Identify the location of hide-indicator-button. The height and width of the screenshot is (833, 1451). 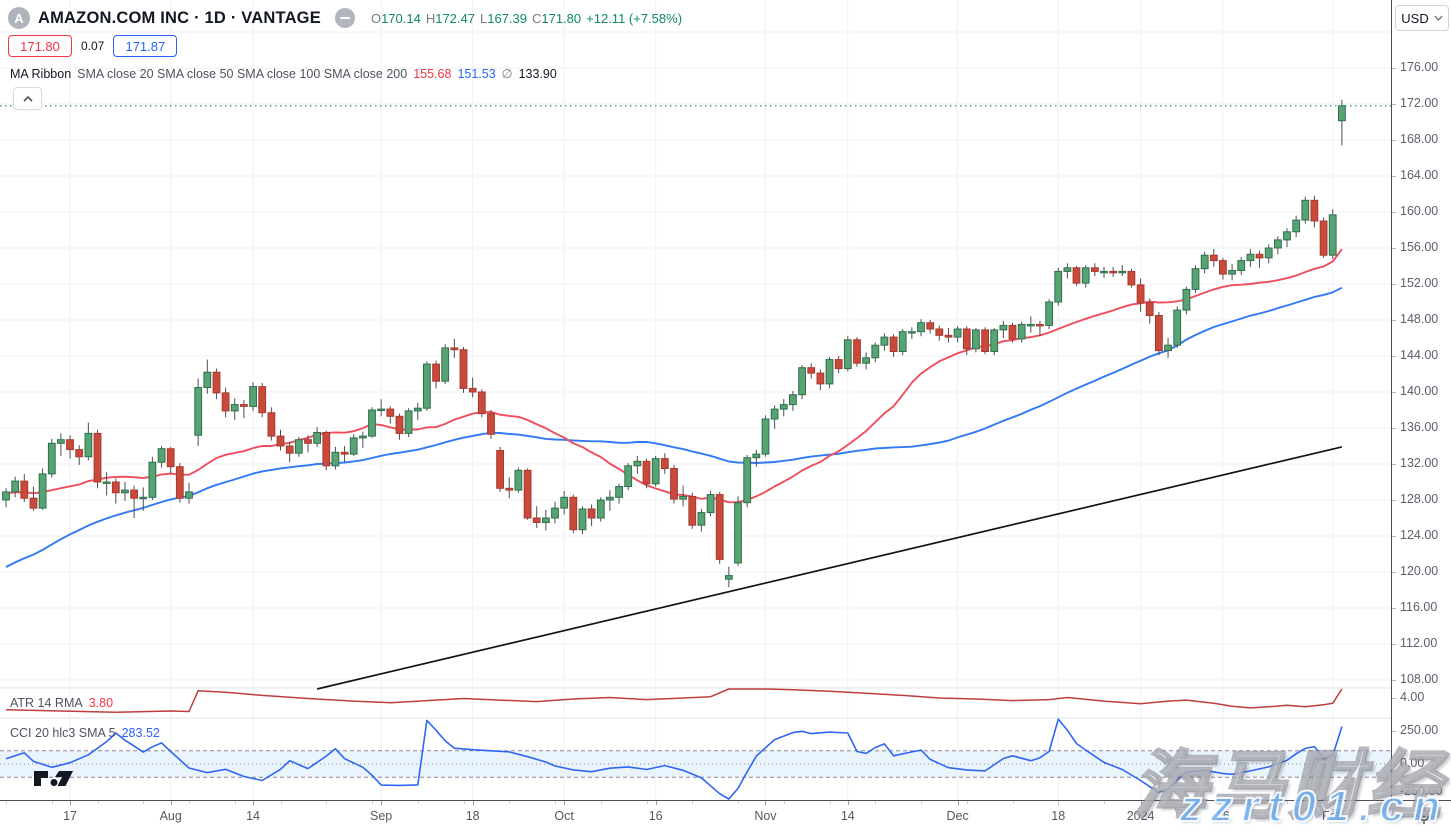
(344, 18).